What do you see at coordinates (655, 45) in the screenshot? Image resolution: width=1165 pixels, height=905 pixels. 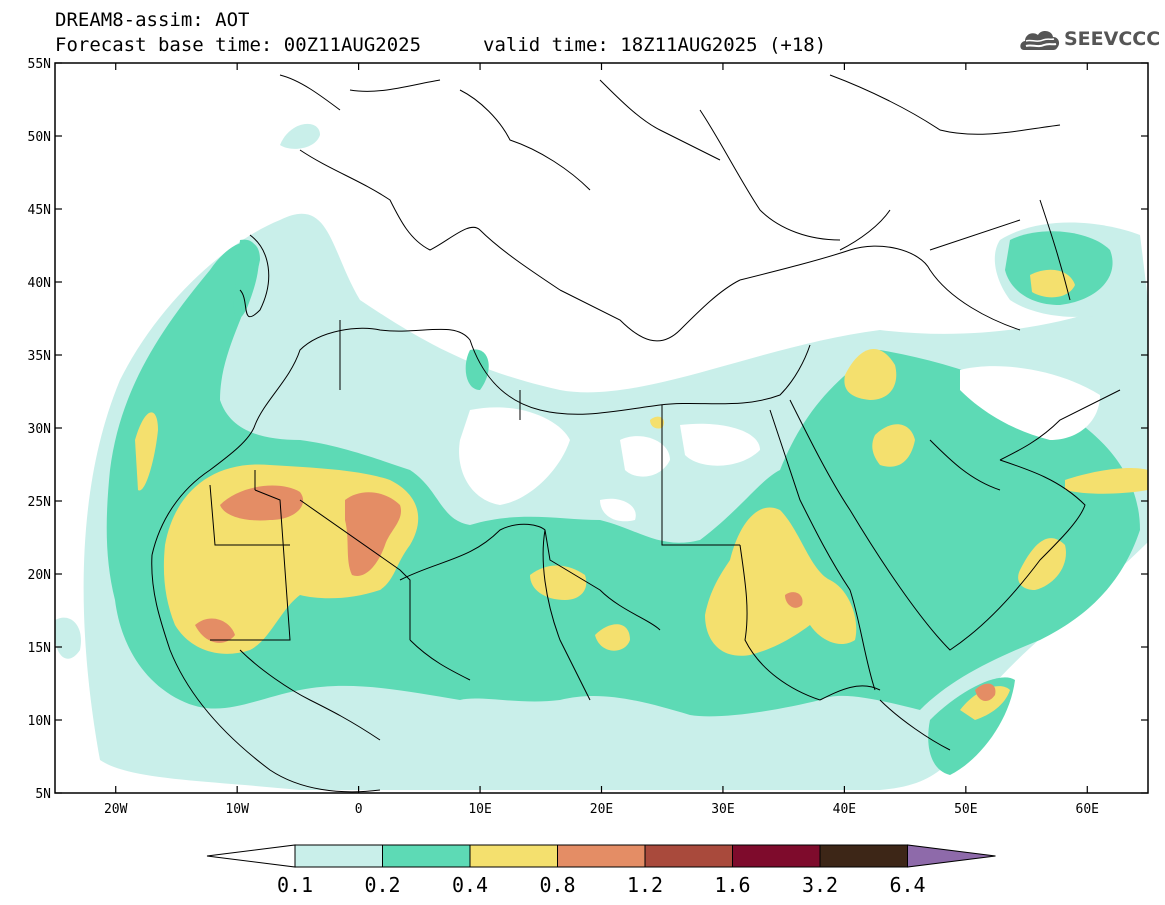 I see `valid-time: valid time: 18Z11AUG2025 (+18)` at bounding box center [655, 45].